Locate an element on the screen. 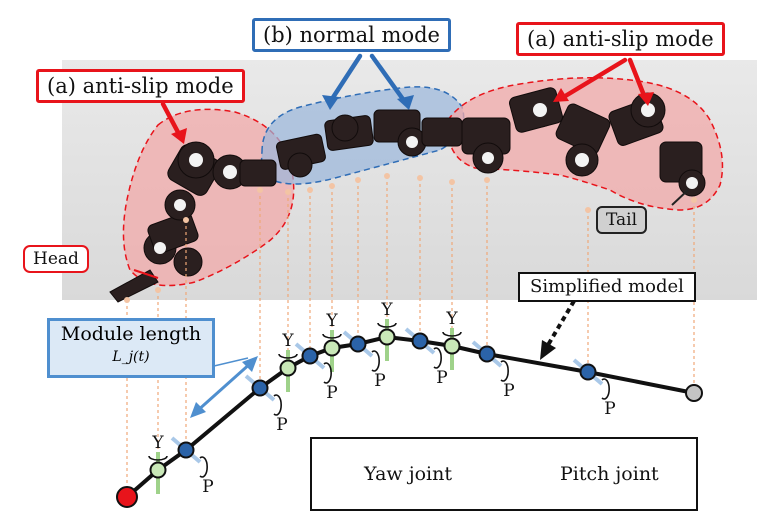  robot-head-module is located at coordinates (134, 286).